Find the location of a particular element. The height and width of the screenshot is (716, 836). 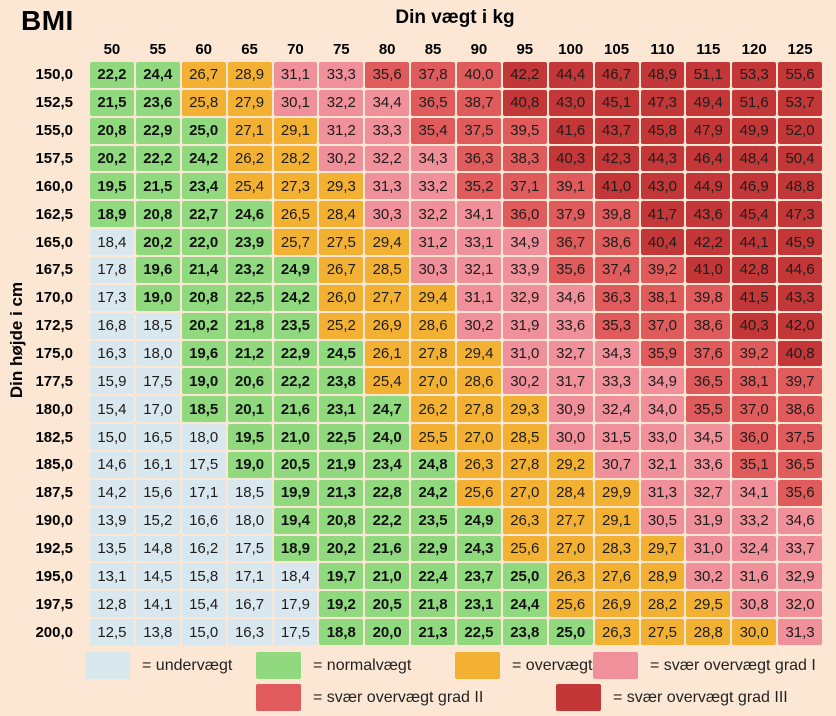

bmi-cell: 12,5 is located at coordinates (112, 632).